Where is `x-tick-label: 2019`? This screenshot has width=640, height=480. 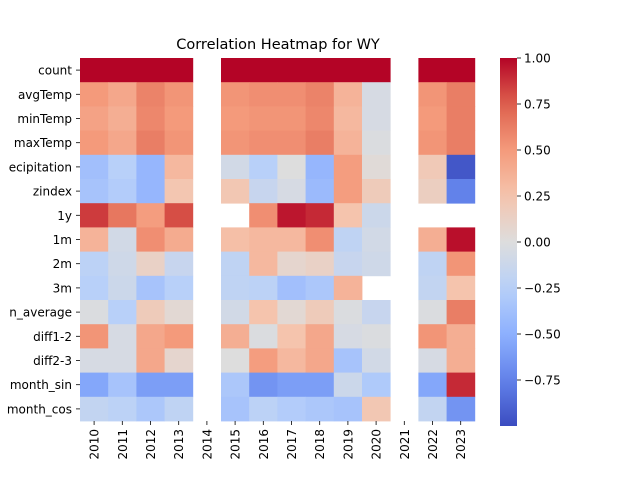
x-tick-label: 2019 is located at coordinates (348, 444).